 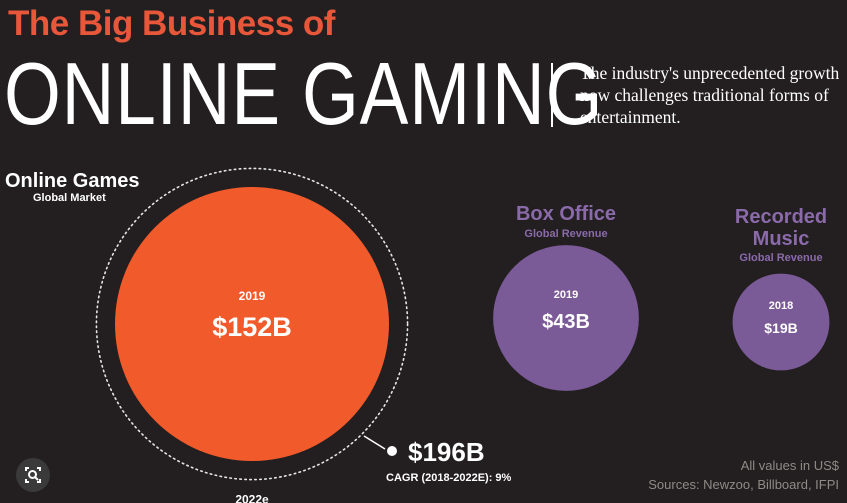 I want to click on recorded-music-bubble, so click(x=781, y=322).